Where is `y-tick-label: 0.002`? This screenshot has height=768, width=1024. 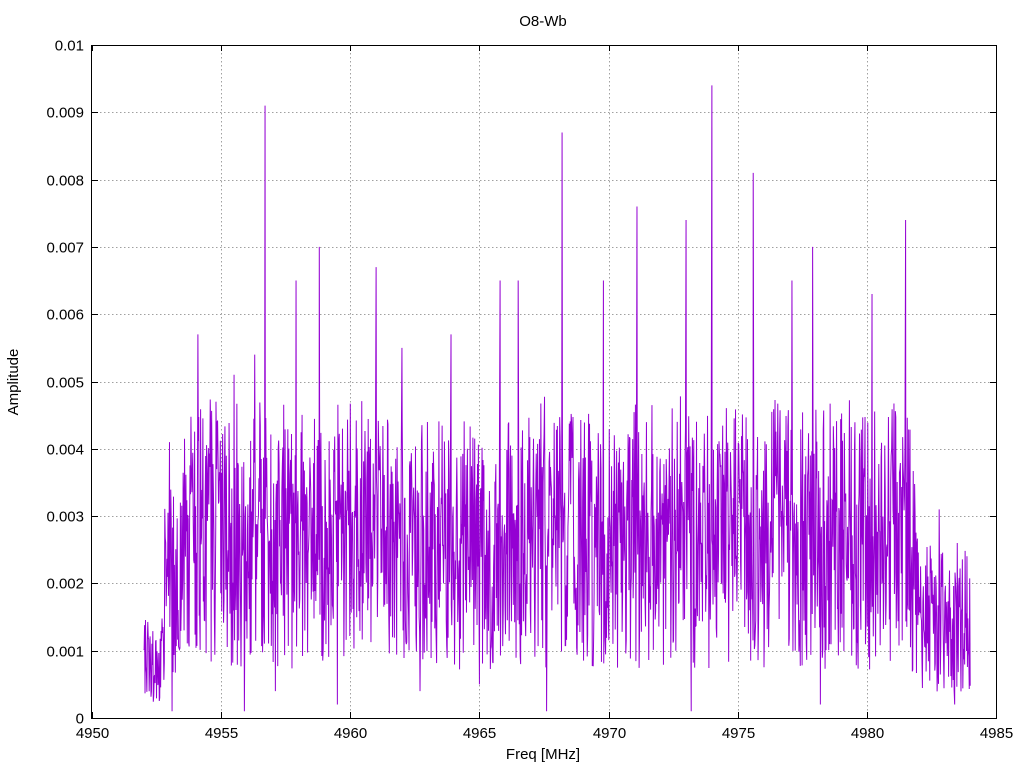 y-tick-label: 0.002 is located at coordinates (65, 584).